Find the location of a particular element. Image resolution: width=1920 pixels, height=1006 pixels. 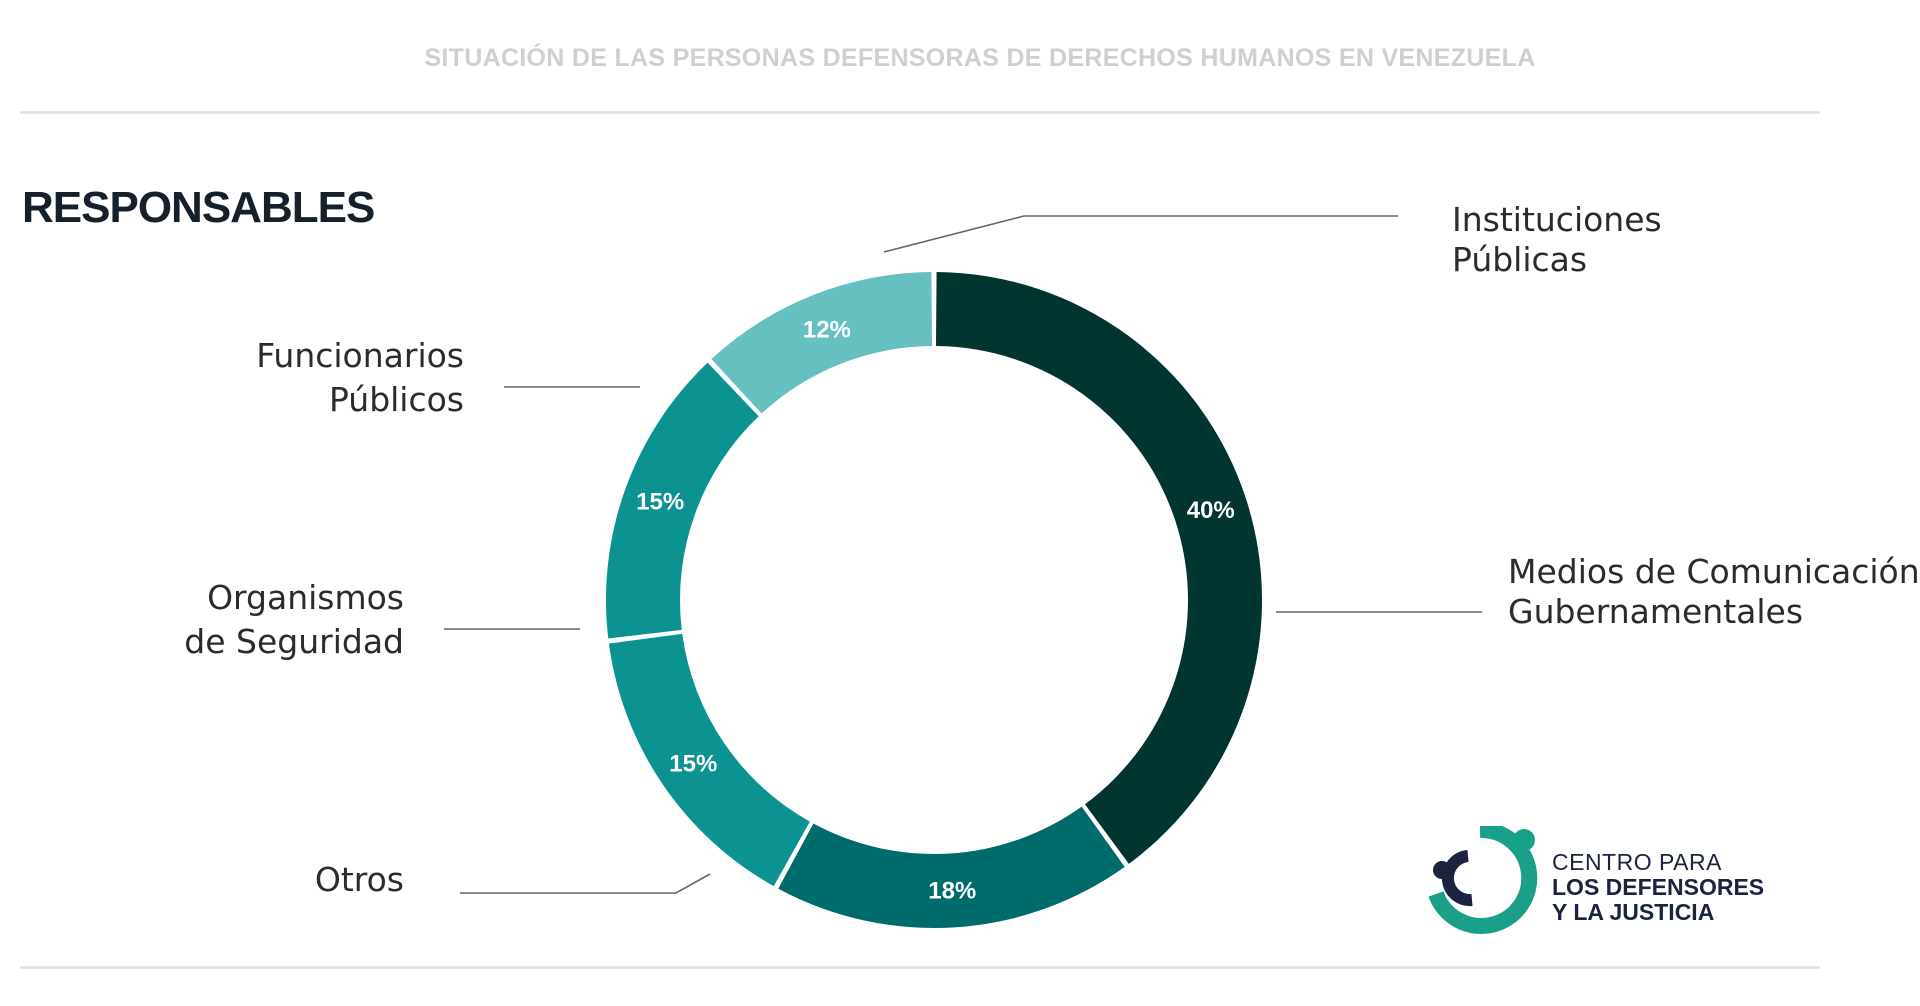

slice-percent-label-2: 18% is located at coordinates (952, 890).